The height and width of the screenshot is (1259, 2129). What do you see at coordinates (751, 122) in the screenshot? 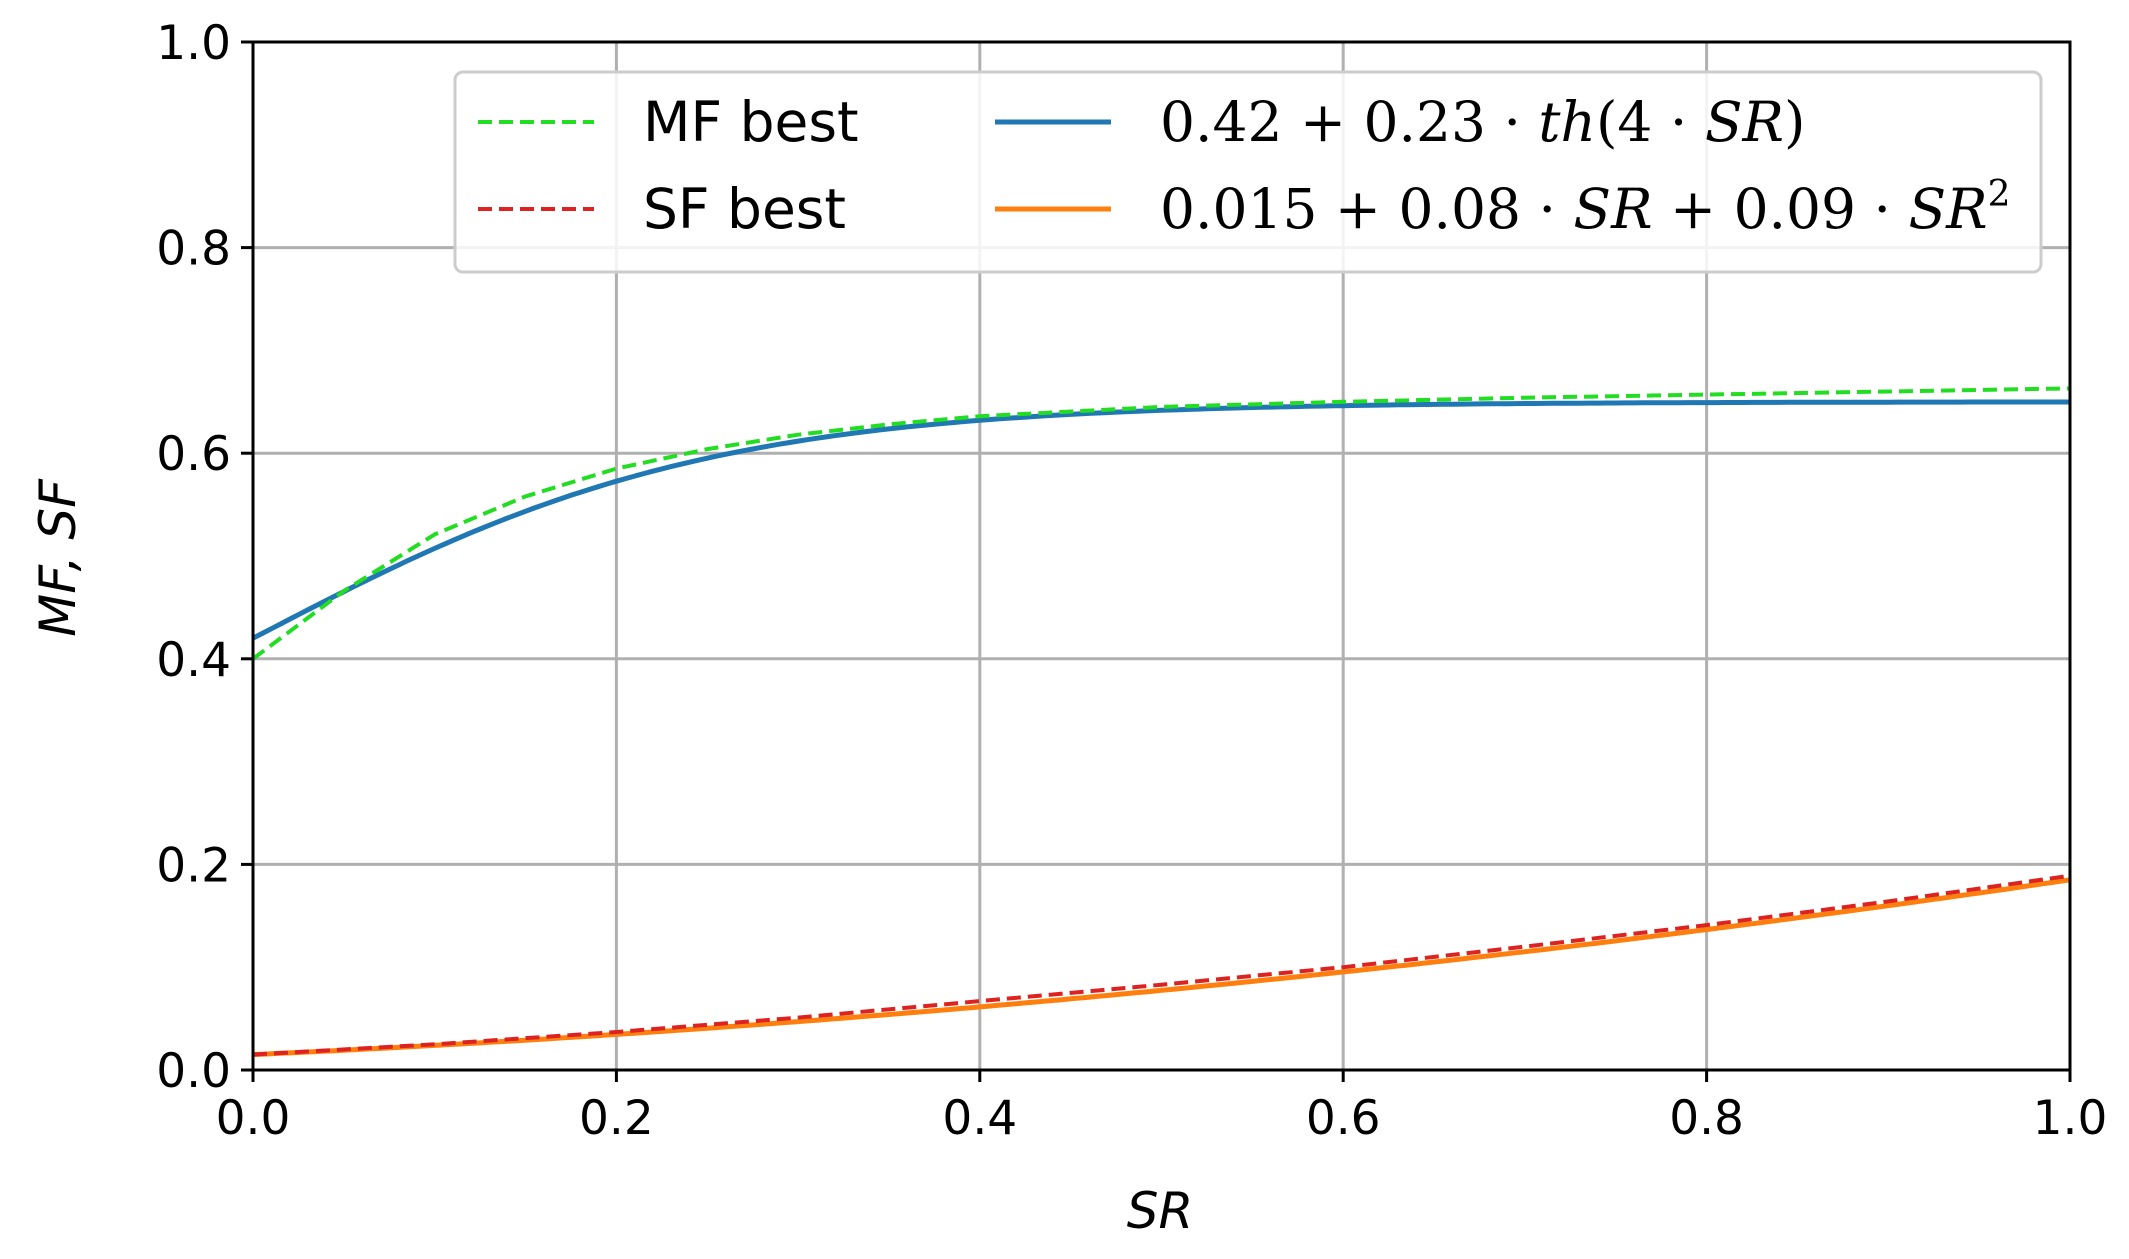
I see `legend-label-mf-best: MF best` at bounding box center [751, 122].